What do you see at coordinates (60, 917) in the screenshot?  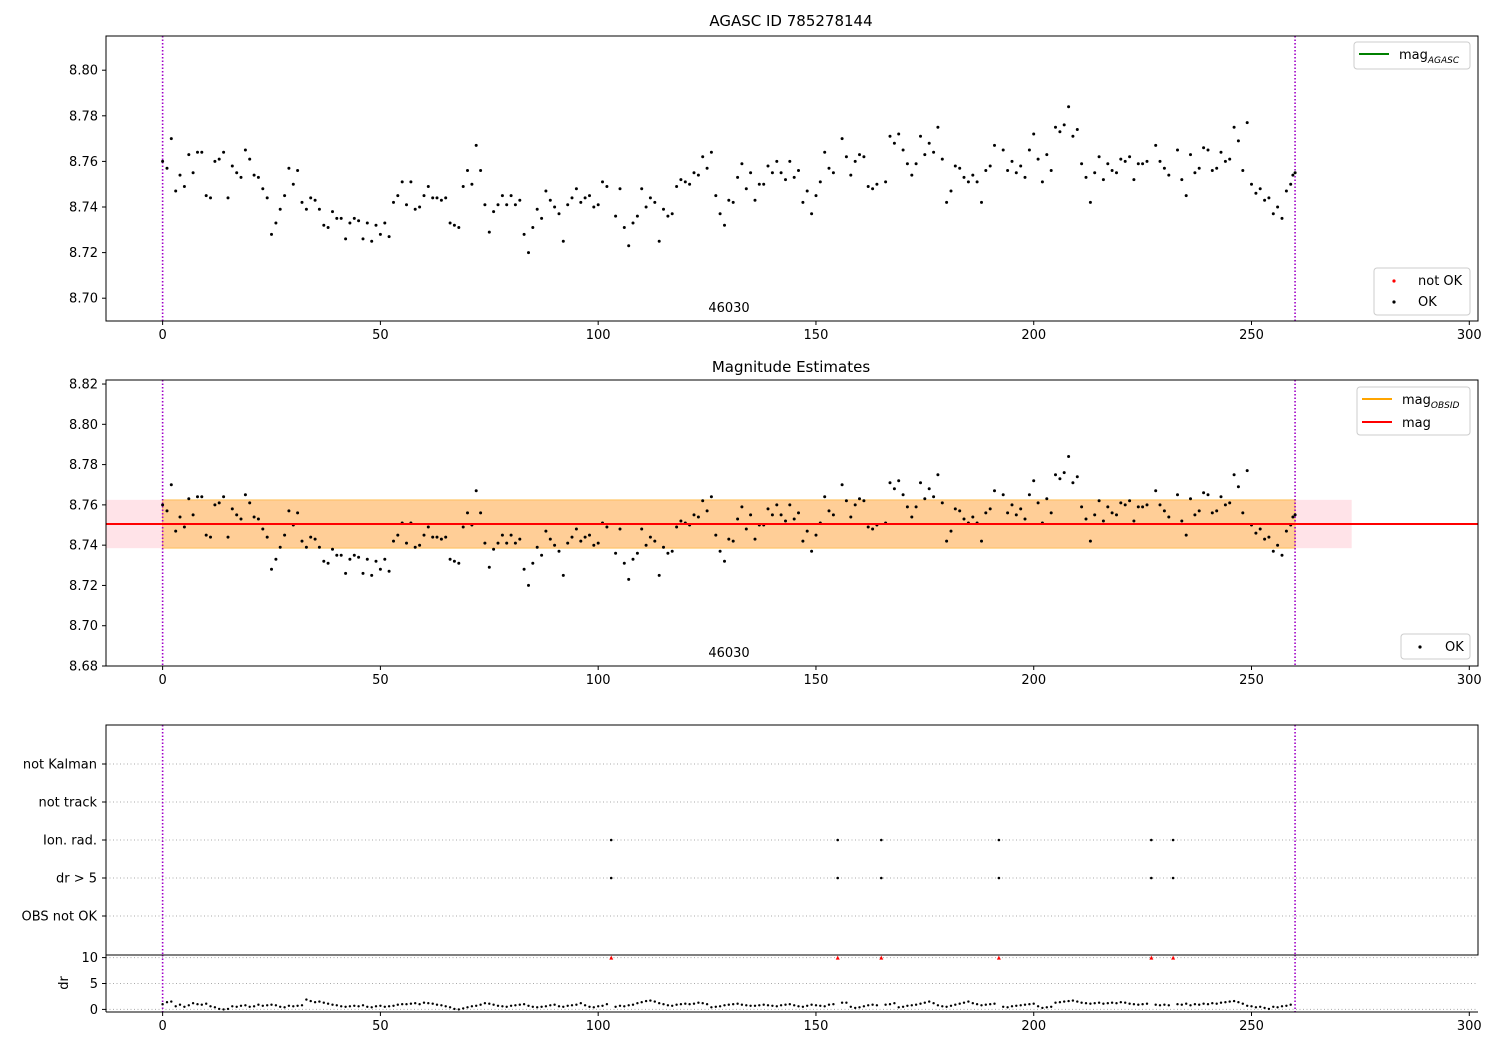 I see `flag-row-label: OBS not OK` at bounding box center [60, 917].